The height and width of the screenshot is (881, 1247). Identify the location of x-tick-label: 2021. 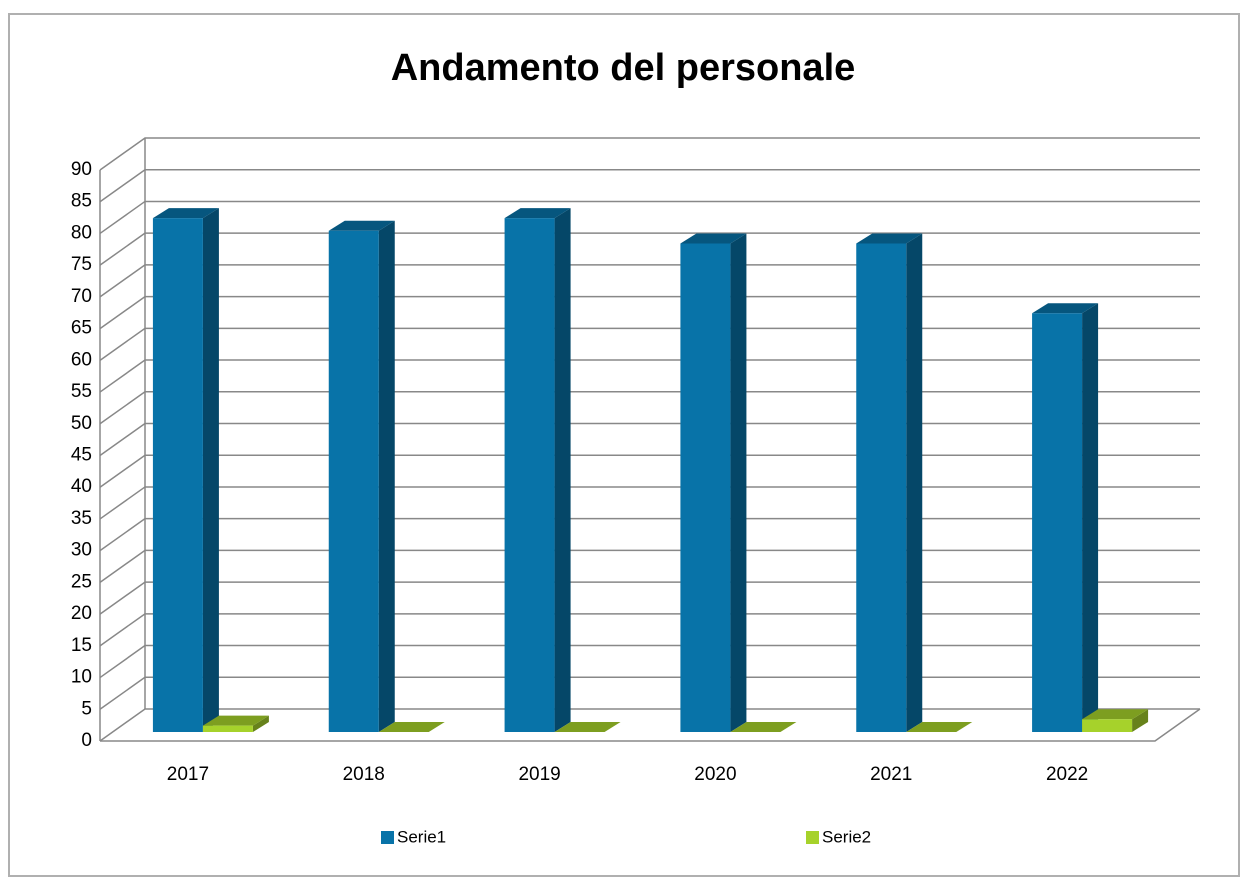
(891, 774).